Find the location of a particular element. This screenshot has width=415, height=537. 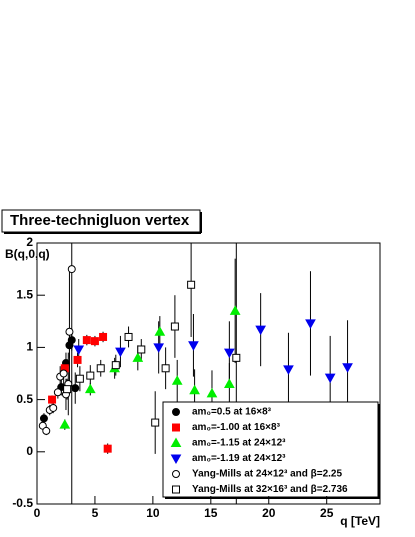

y-tick-label: 1.5 is located at coordinates (24, 294).